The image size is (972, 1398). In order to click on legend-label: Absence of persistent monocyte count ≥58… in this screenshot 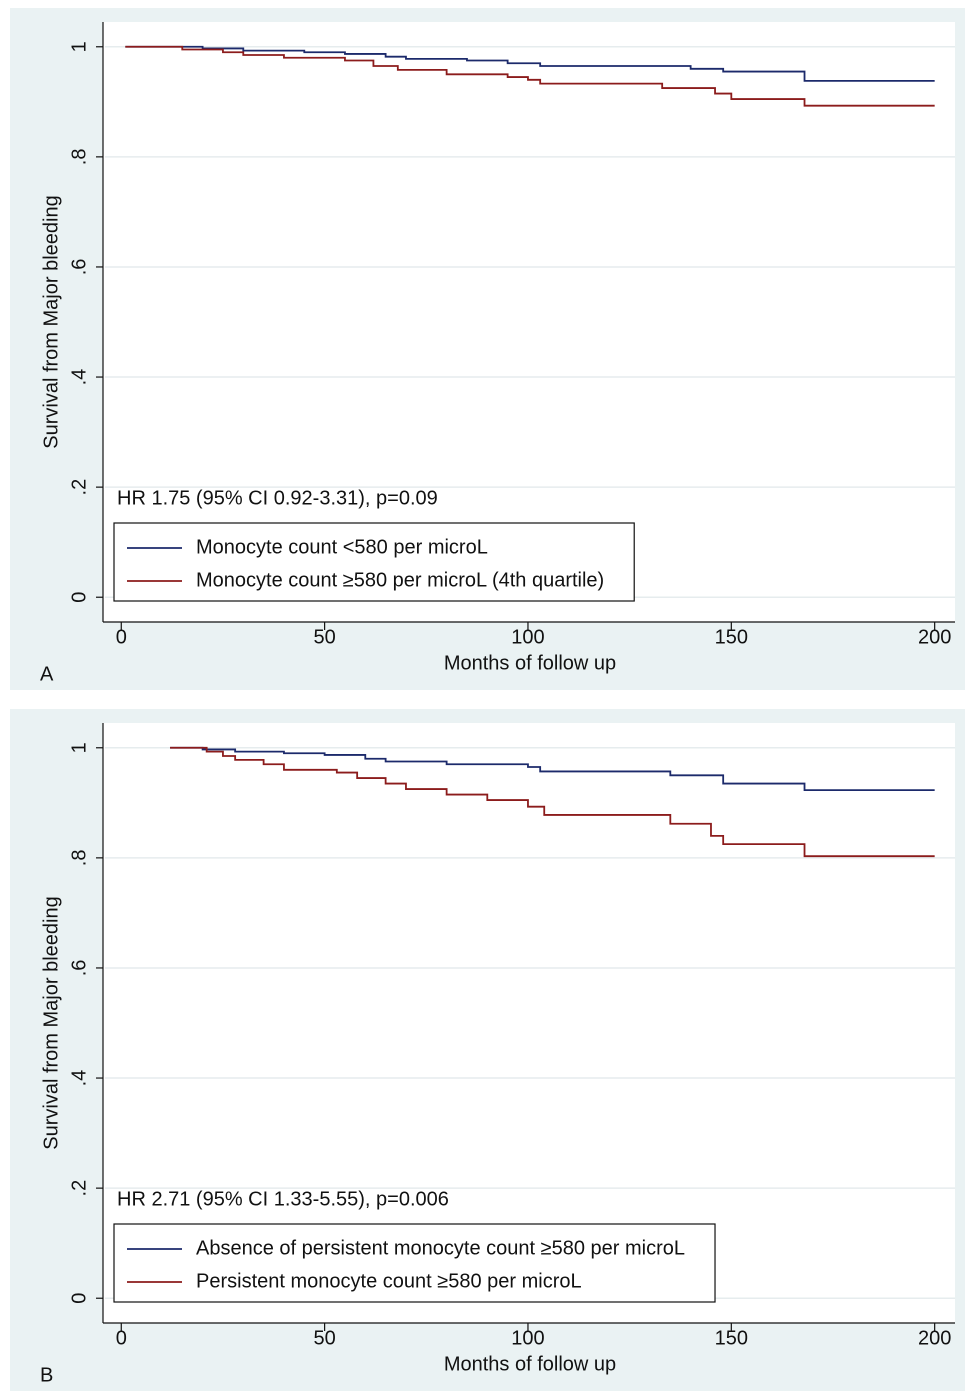, I will do `click(440, 1248)`.